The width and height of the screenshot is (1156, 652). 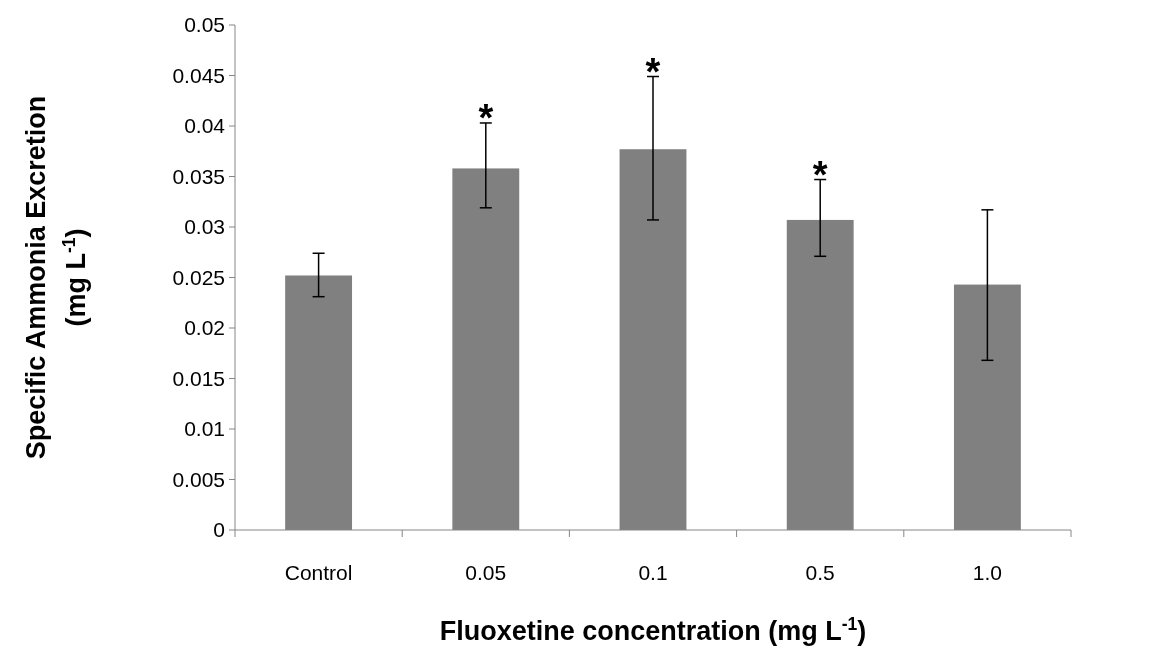 I want to click on y-tick-label: 0.005, so click(x=198, y=479).